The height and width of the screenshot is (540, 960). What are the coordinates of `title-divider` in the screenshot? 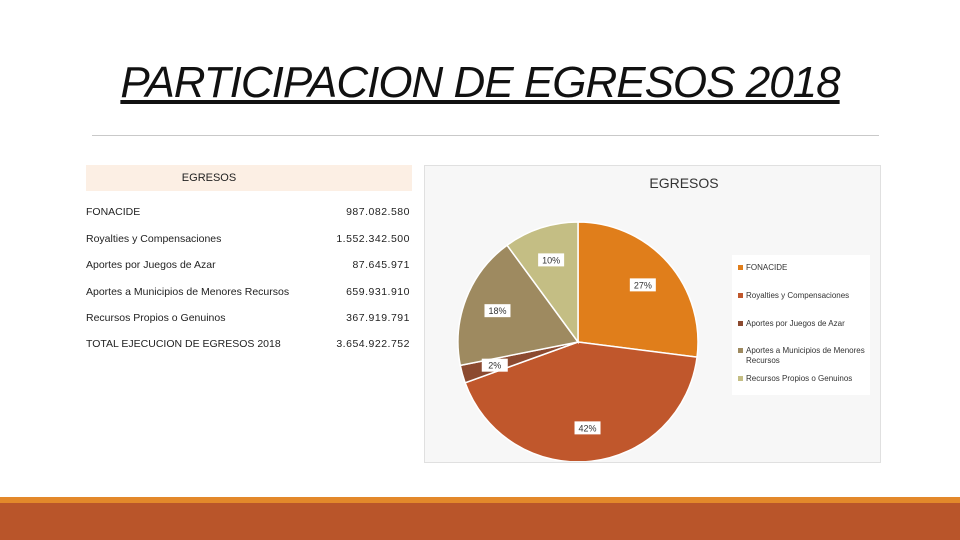 It's located at (485, 135).